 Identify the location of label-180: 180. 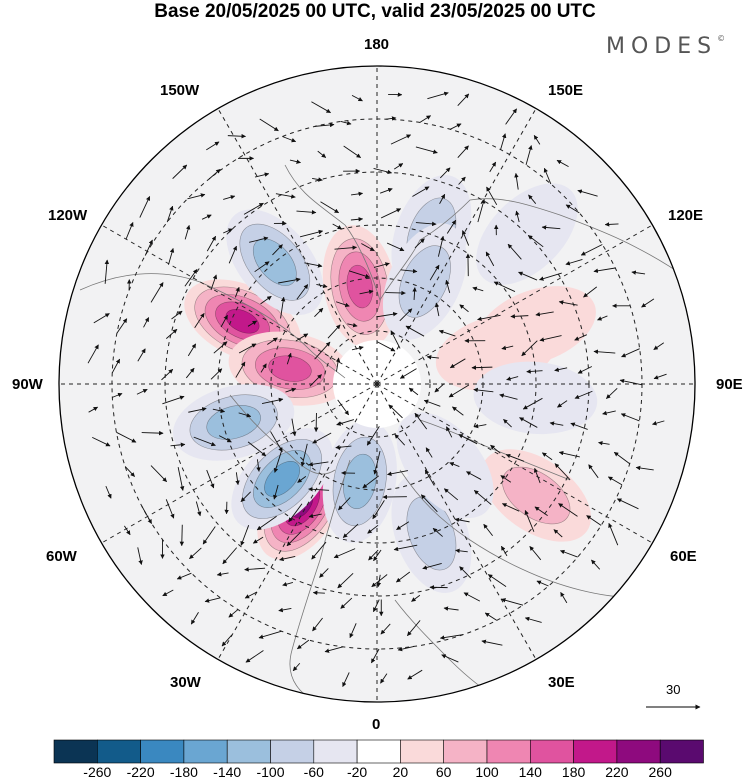
(377, 44).